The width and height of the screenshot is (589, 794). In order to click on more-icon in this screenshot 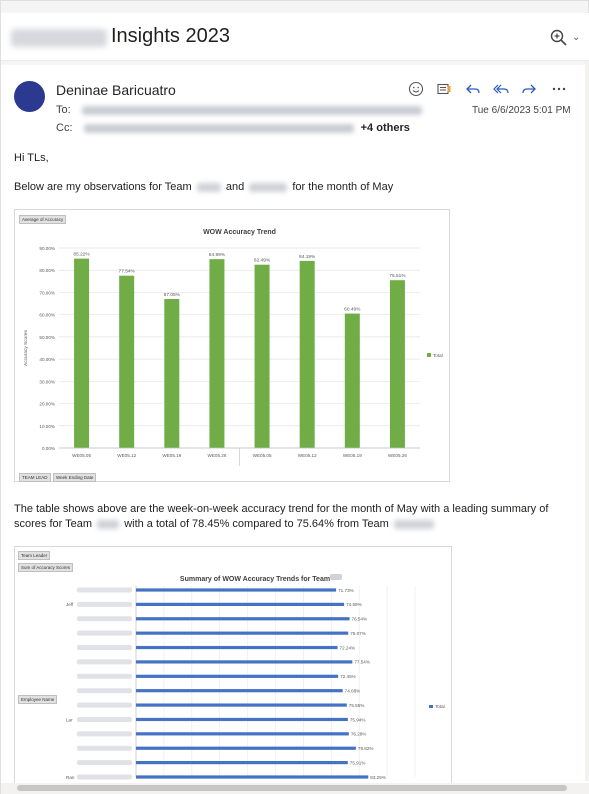, I will do `click(559, 89)`.